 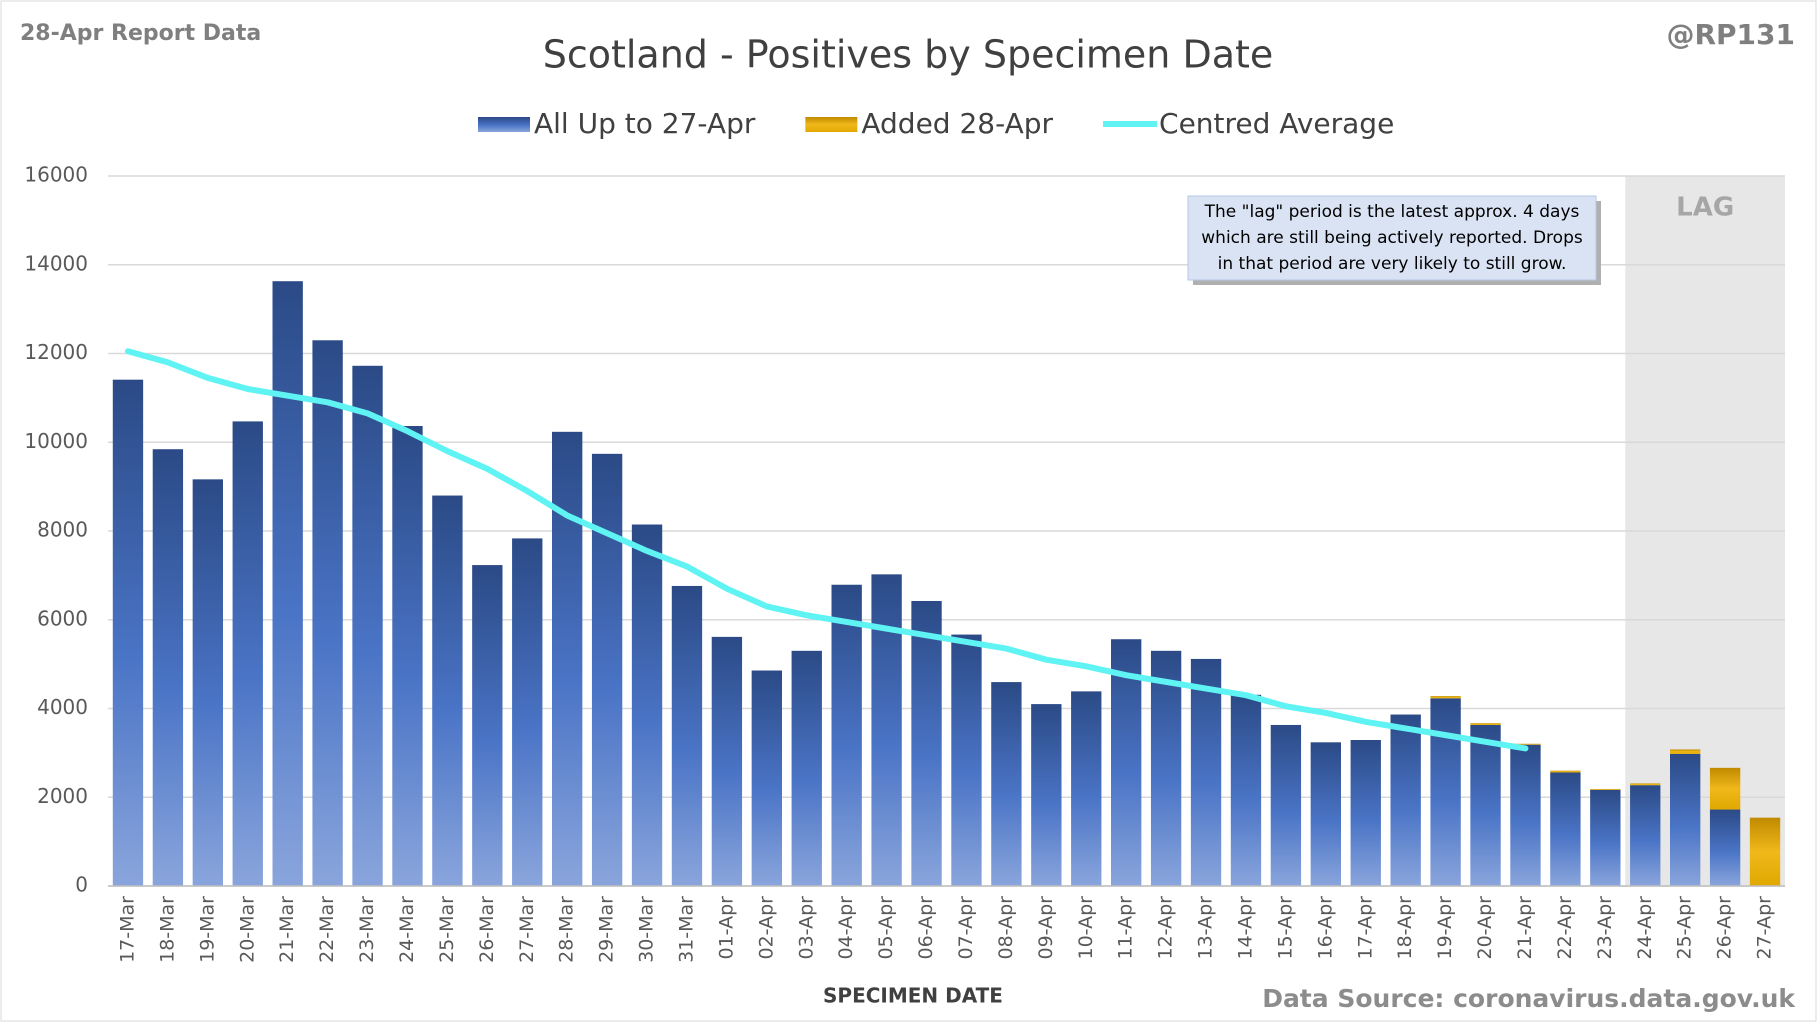 I want to click on annotation-box, so click(x=1392, y=238).